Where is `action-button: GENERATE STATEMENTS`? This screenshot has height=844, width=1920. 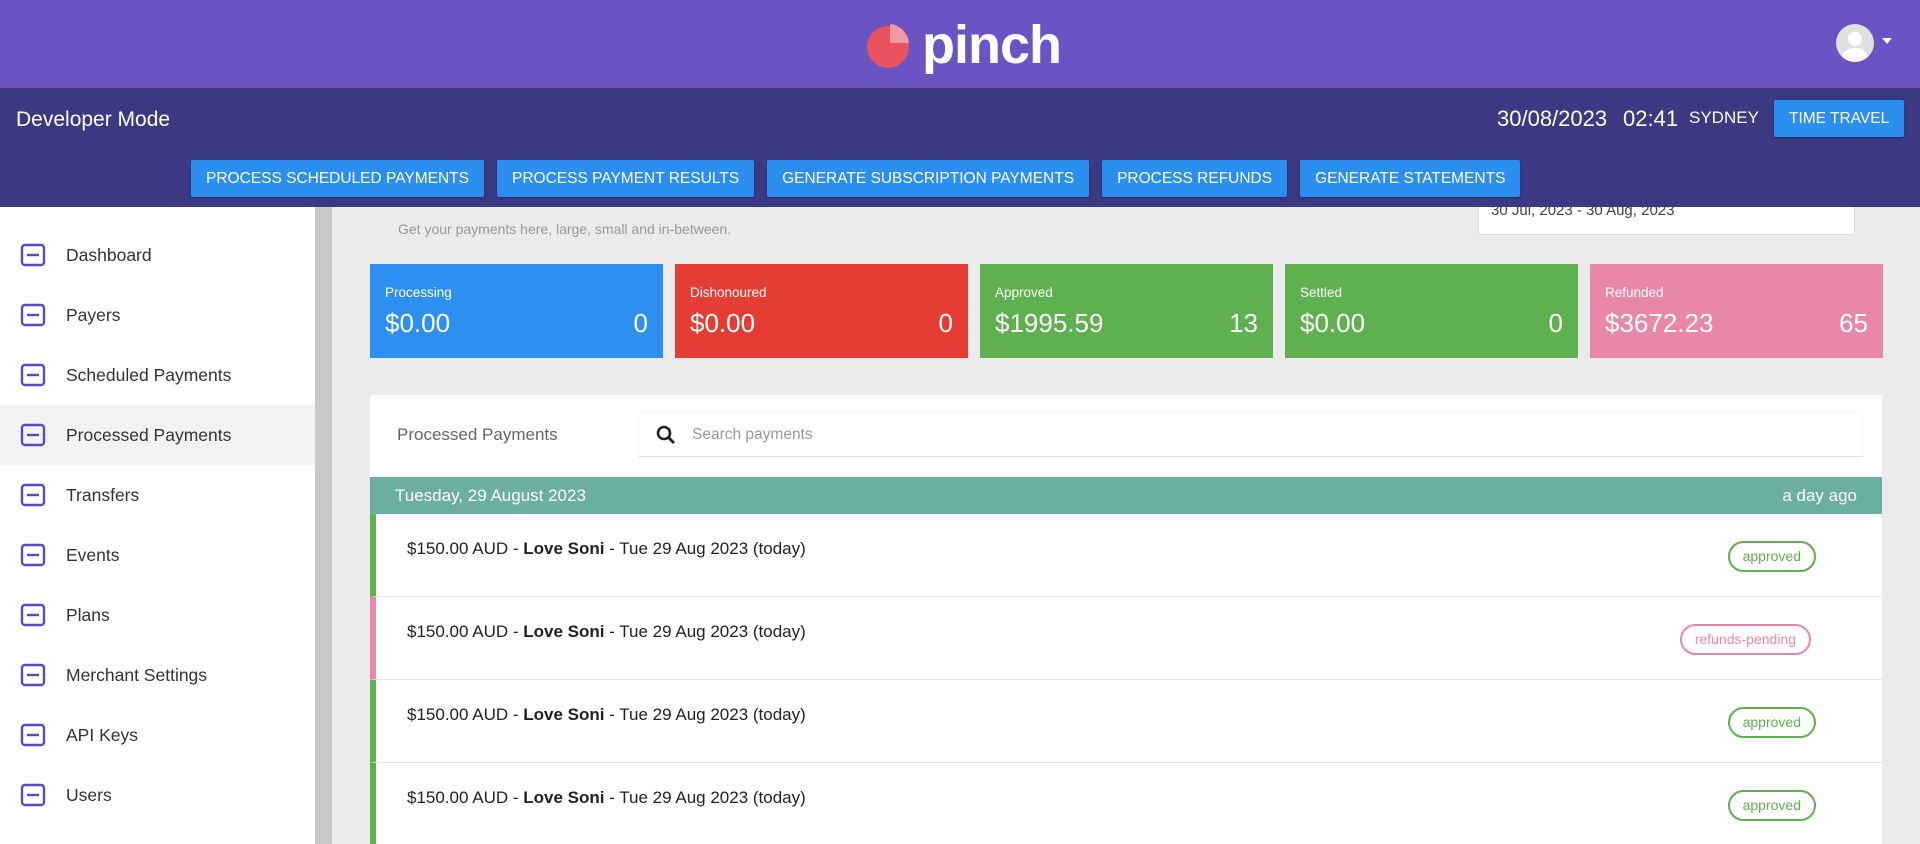
action-button: GENERATE STATEMENTS is located at coordinates (1410, 178).